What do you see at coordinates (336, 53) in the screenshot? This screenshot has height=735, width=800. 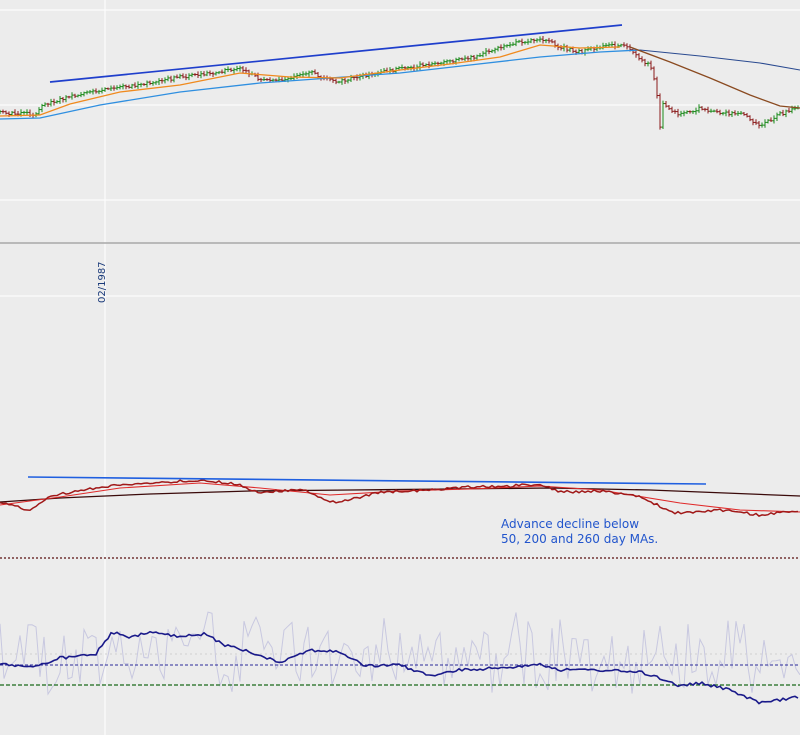 I see `price-trend-line` at bounding box center [336, 53].